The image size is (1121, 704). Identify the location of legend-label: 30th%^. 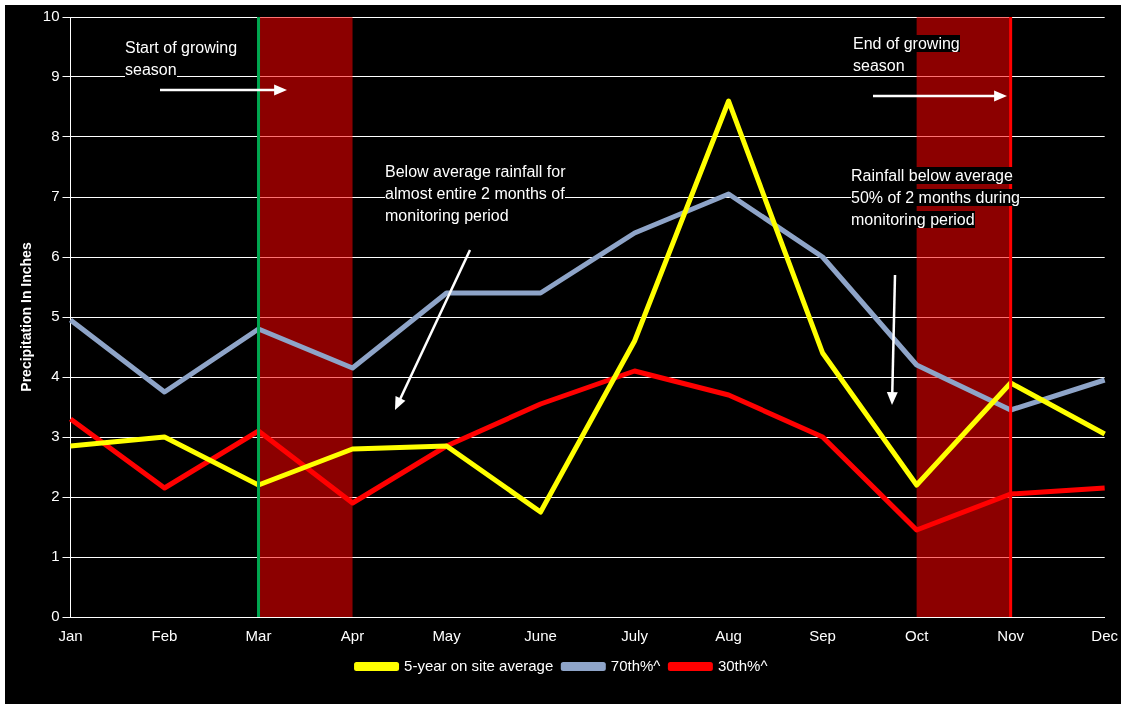
(742, 665).